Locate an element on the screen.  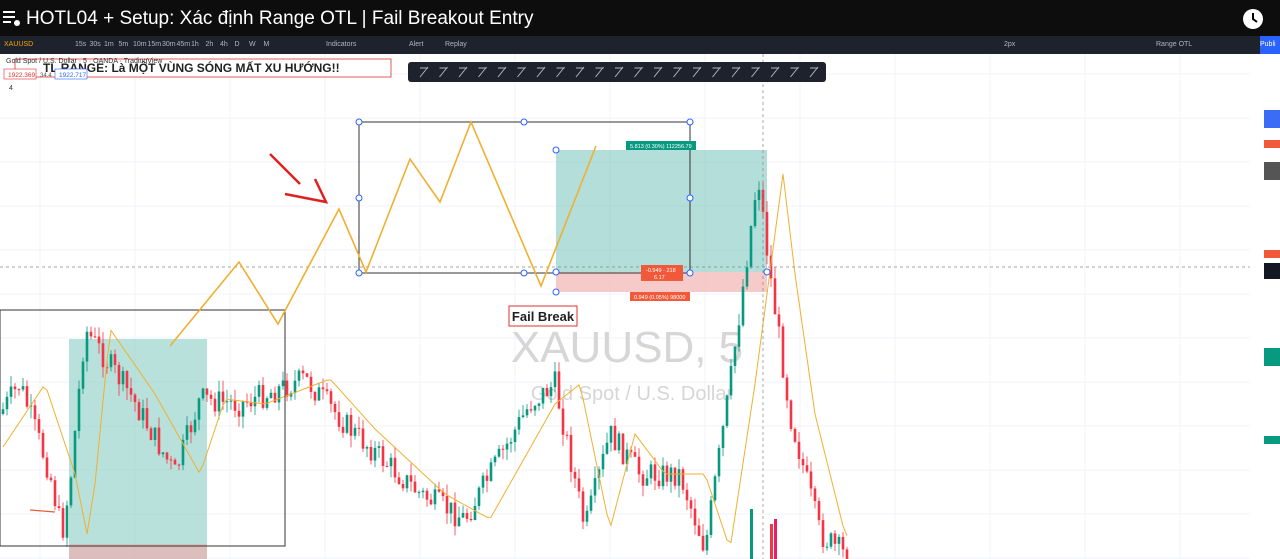
replay-button: Replay is located at coordinates (456, 44).